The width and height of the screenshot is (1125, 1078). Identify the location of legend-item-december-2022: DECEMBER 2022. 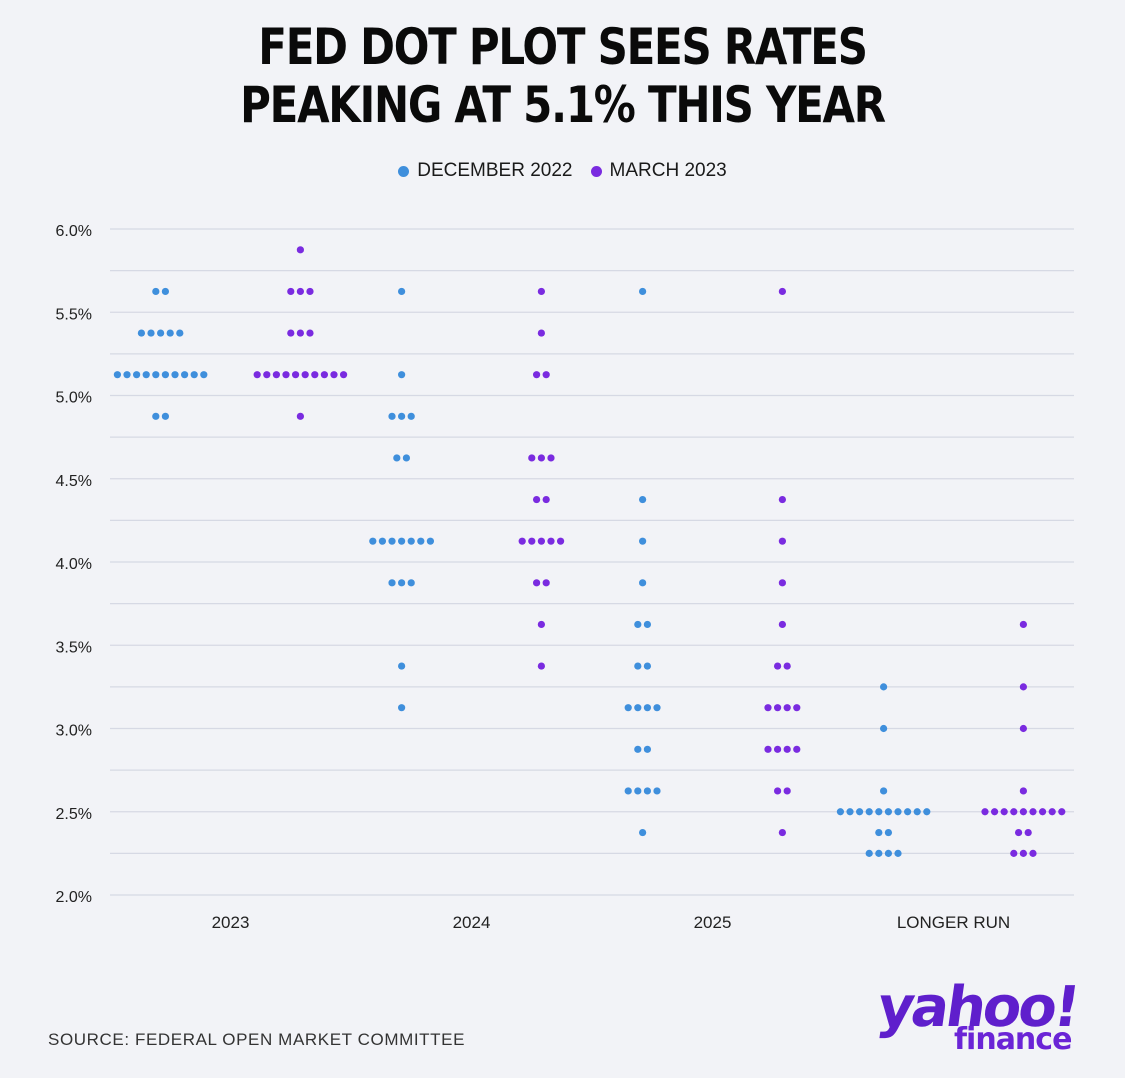
(485, 171).